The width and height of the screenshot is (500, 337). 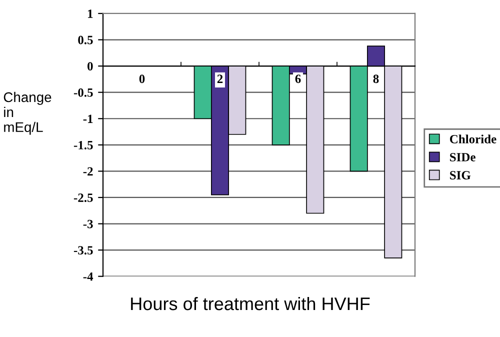 I want to click on y-tick-label: -1, so click(x=88, y=118).